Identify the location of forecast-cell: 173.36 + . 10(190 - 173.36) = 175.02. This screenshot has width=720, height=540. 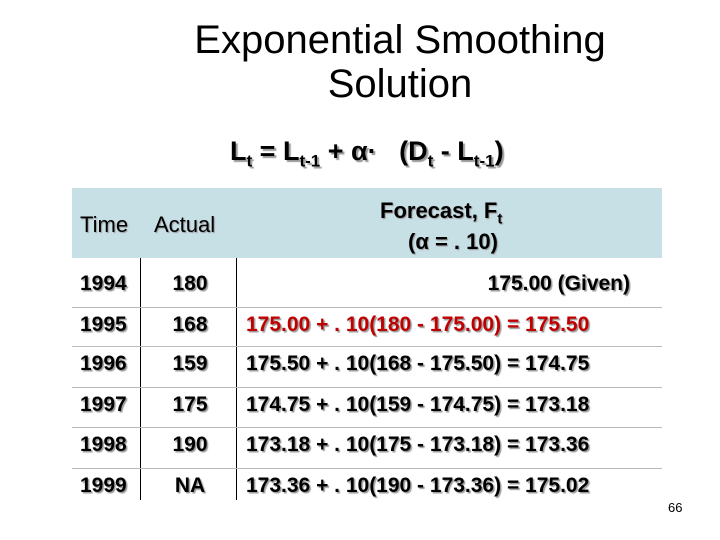
(418, 485).